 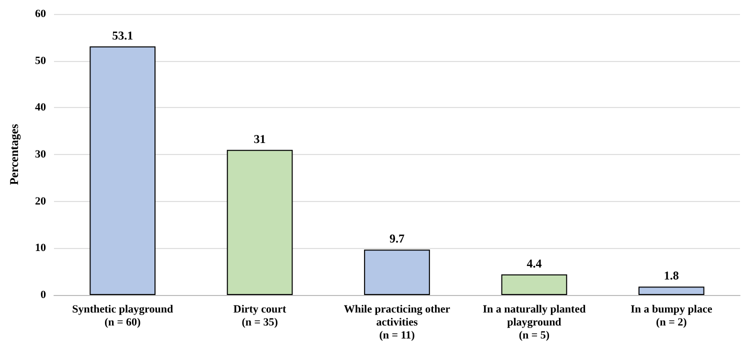 I want to click on y-tick-label: 10, so click(x=40, y=248).